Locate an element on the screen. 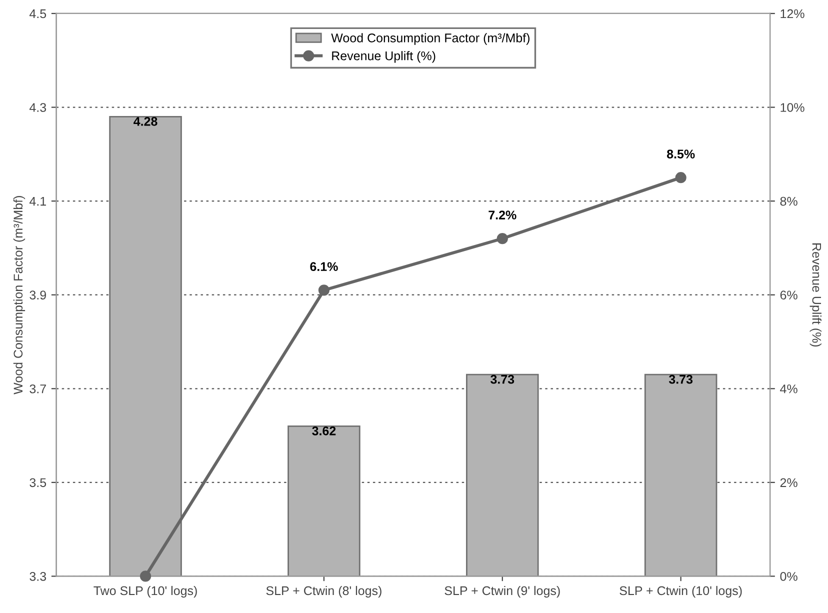  legend-label: Revenue Uplift (%) is located at coordinates (384, 57).